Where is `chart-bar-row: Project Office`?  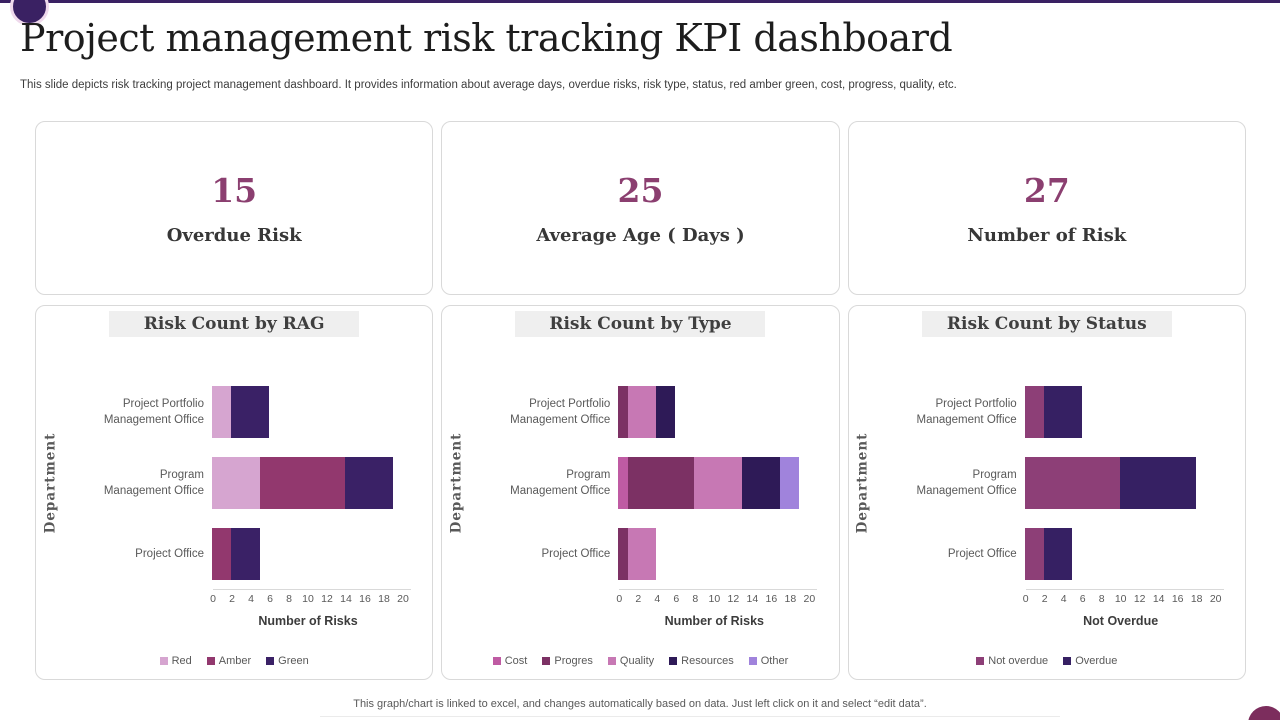 chart-bar-row: Project Office is located at coordinates (219, 554).